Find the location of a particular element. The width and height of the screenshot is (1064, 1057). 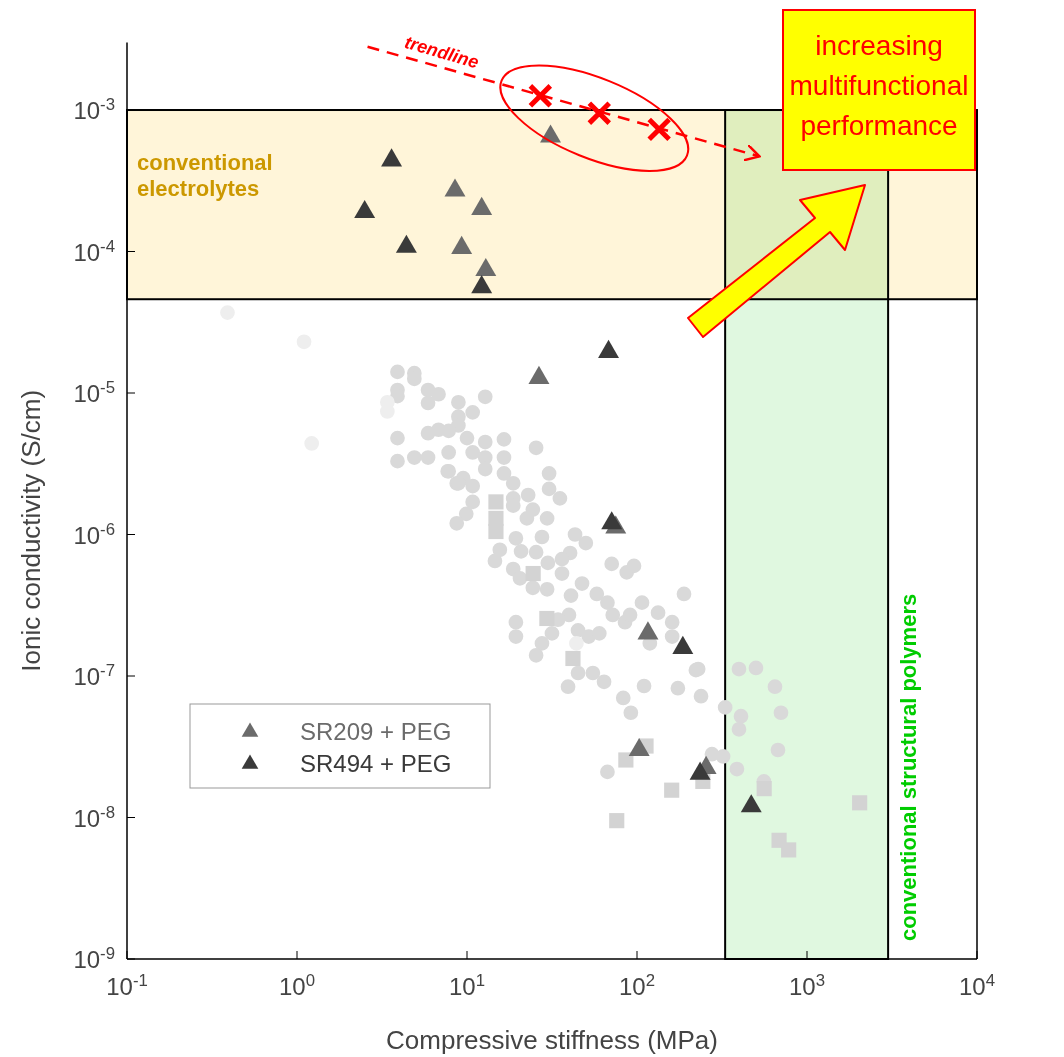

legend-label: SR494 + PEG is located at coordinates (376, 763).